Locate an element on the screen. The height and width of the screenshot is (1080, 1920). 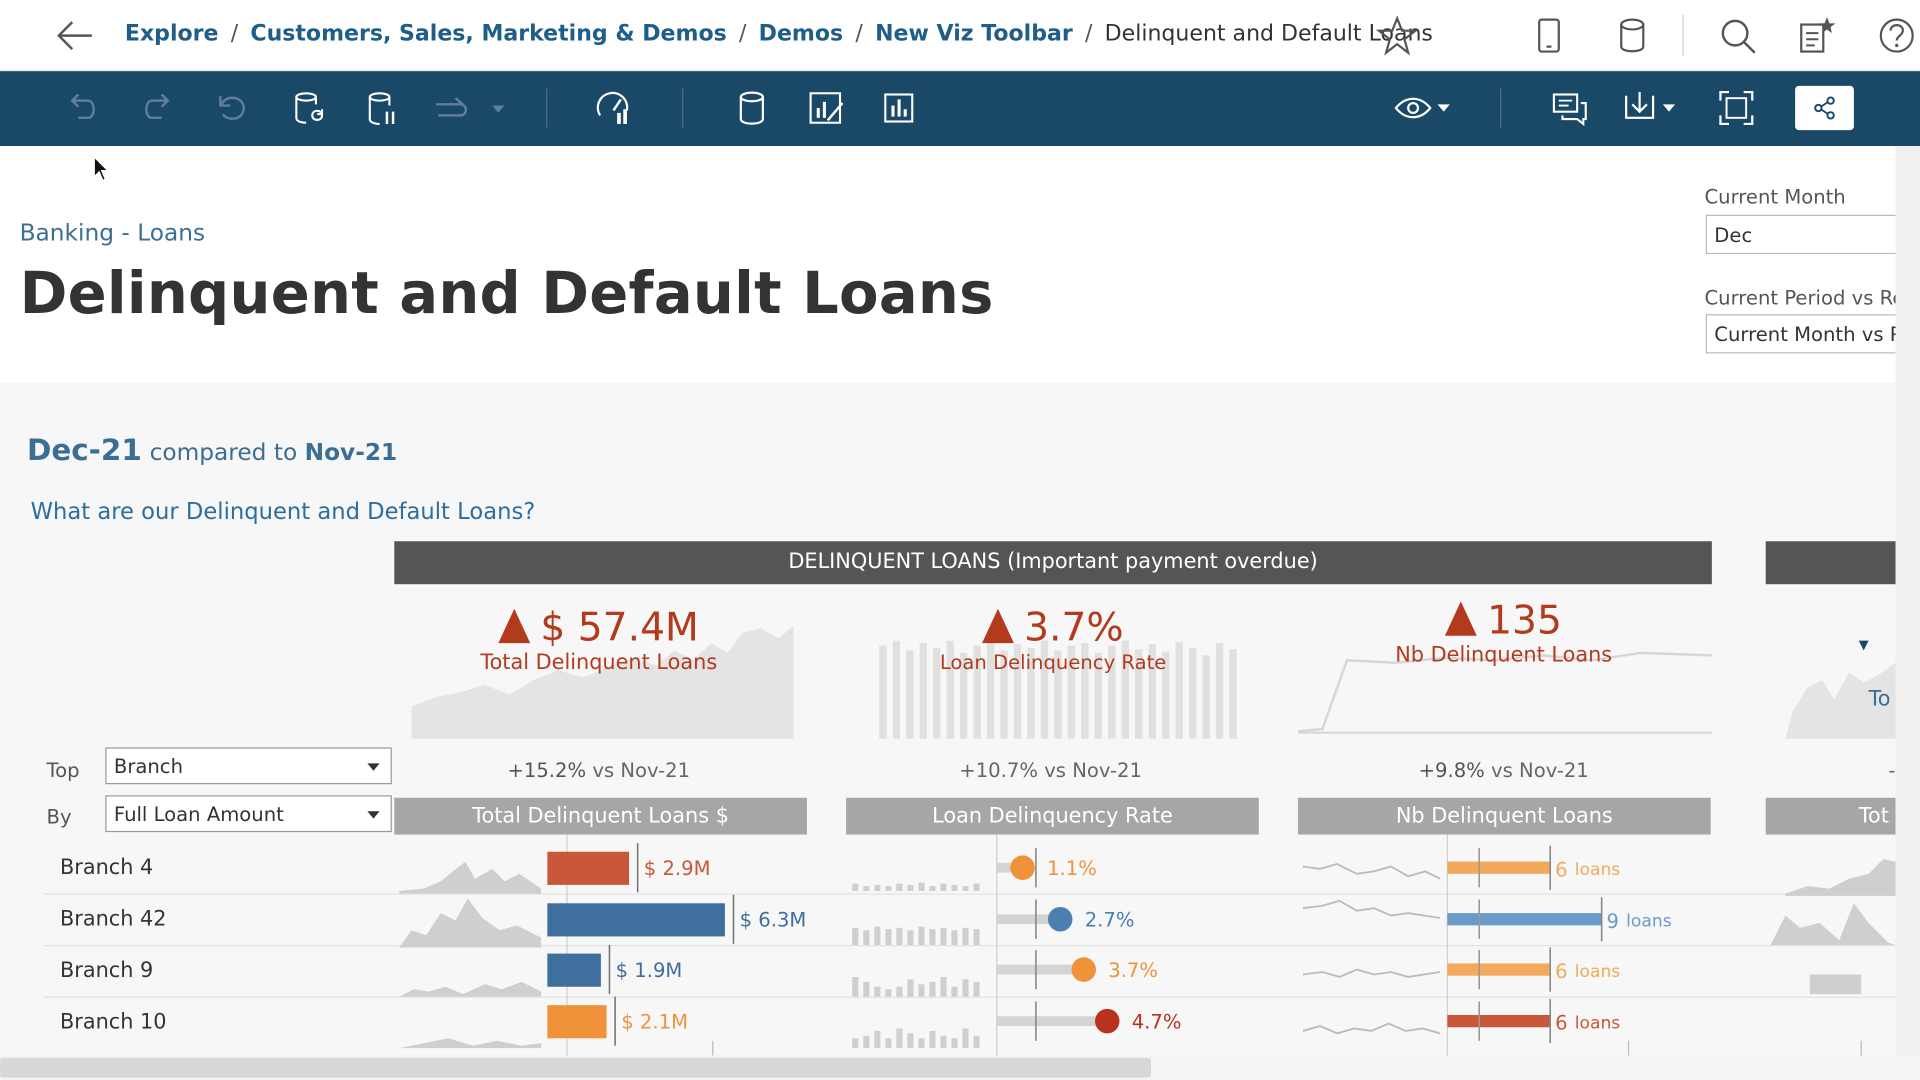
viz-toolbar is located at coordinates (960, 109).